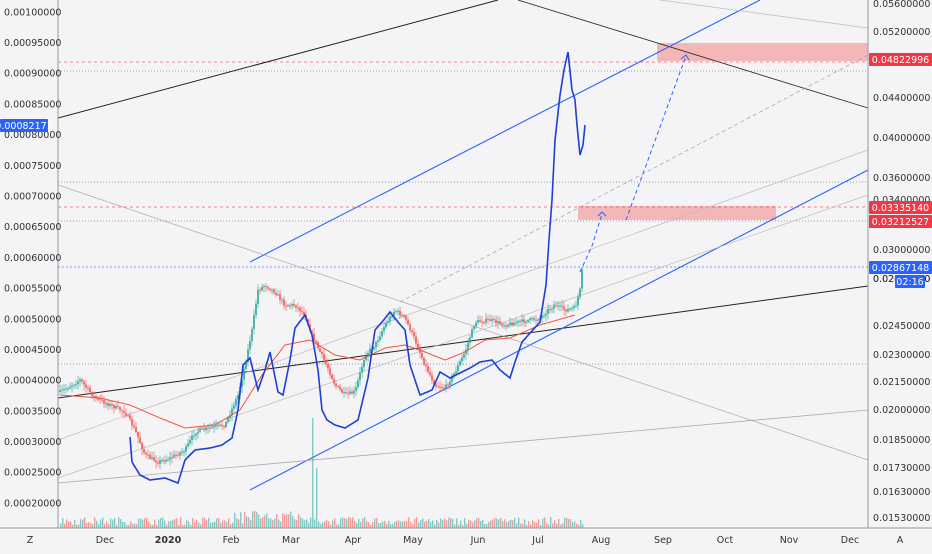 This screenshot has height=554, width=932. Describe the element at coordinates (663, 540) in the screenshot. I see `time-tick-label-9: Sep` at that location.